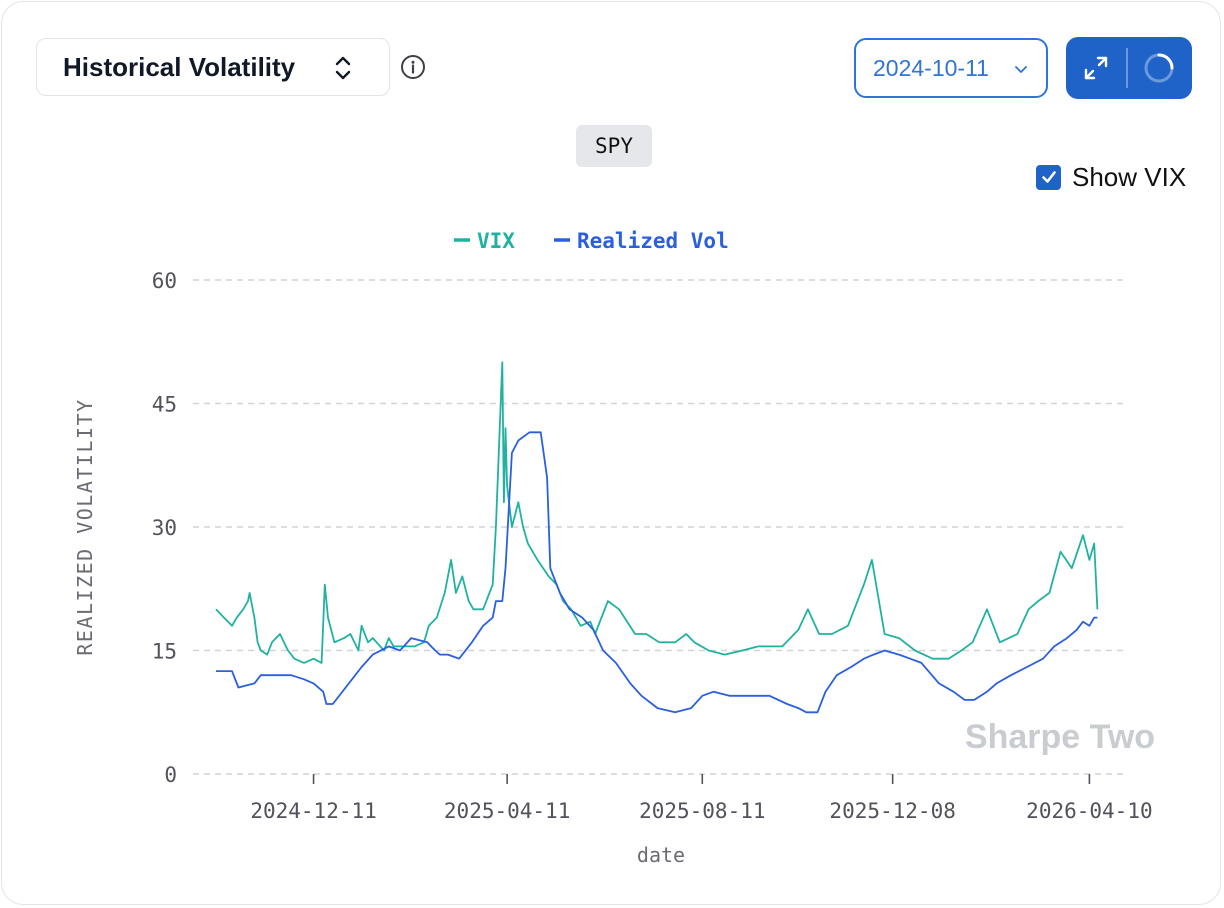 The image size is (1224, 908). I want to click on watermark: Sharpe Two, so click(1060, 737).